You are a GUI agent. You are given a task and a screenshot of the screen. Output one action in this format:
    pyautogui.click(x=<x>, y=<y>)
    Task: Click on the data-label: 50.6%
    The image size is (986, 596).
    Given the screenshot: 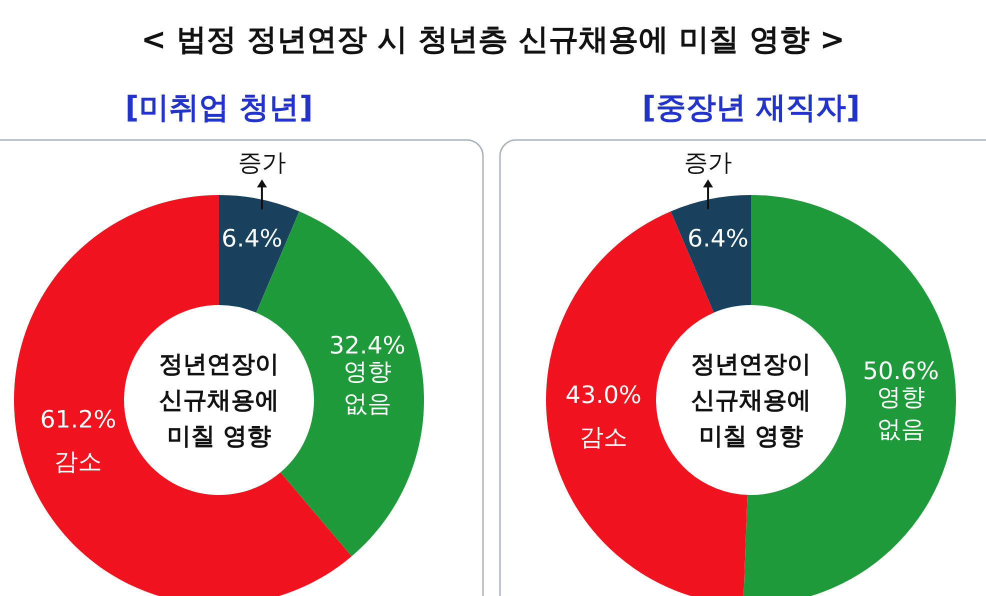 What is the action you would take?
    pyautogui.click(x=901, y=370)
    